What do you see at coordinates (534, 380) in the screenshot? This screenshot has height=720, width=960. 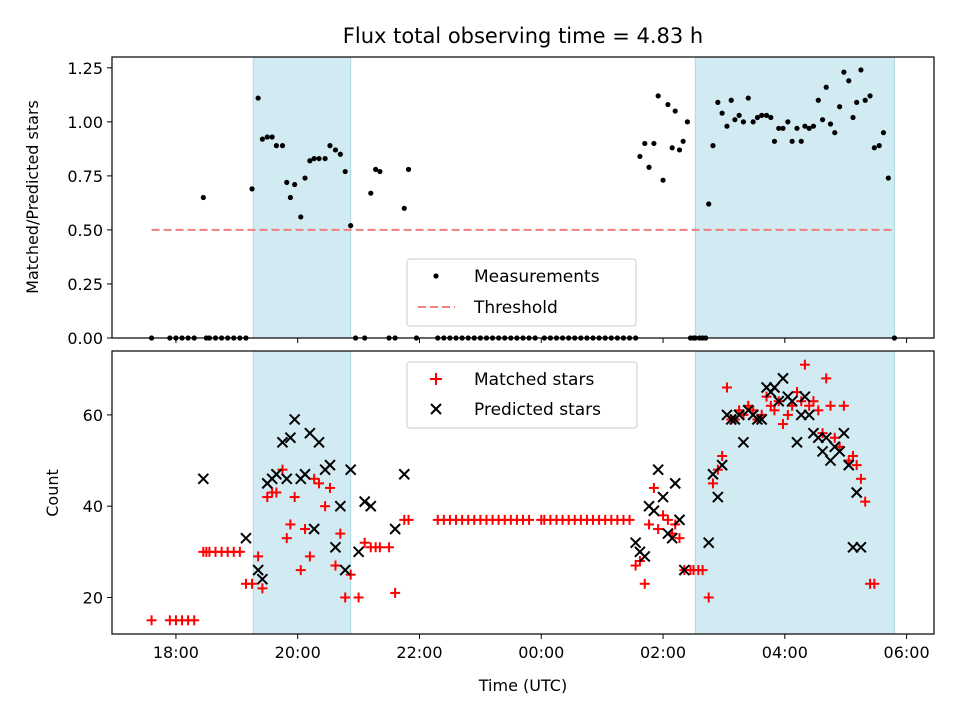 I see `legend-label-matched: Matched stars` at bounding box center [534, 380].